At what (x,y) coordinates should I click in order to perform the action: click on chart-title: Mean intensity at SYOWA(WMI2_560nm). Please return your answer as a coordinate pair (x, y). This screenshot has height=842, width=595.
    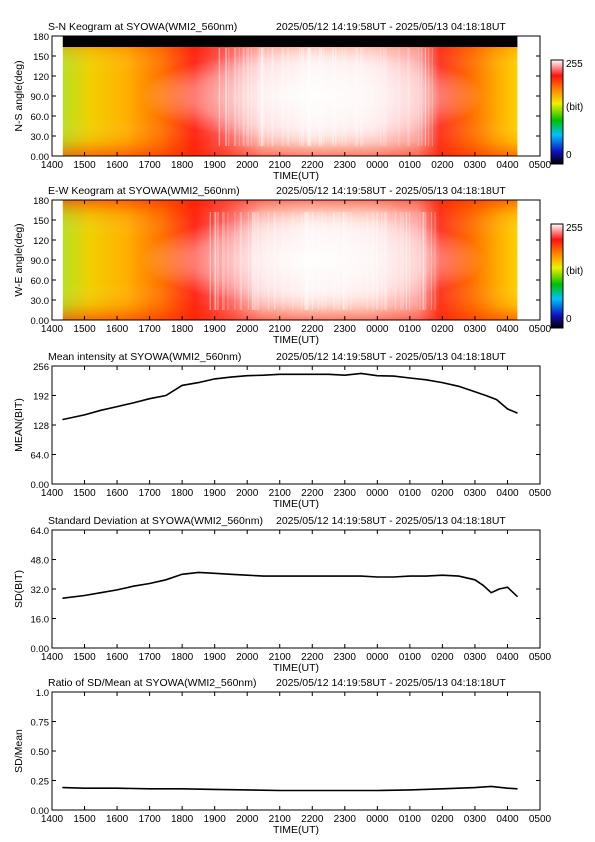
    Looking at the image, I should click on (144, 357).